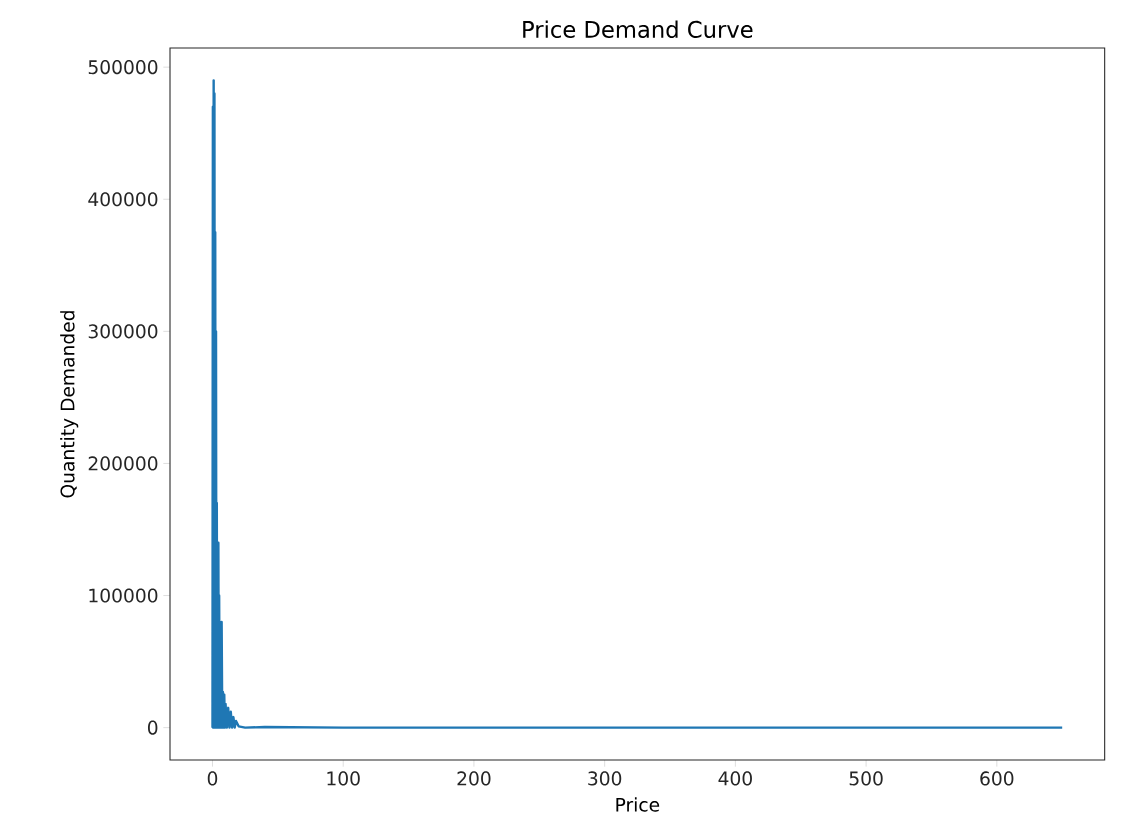 The width and height of the screenshot is (1123, 840). I want to click on x-tick-label: 200, so click(474, 778).